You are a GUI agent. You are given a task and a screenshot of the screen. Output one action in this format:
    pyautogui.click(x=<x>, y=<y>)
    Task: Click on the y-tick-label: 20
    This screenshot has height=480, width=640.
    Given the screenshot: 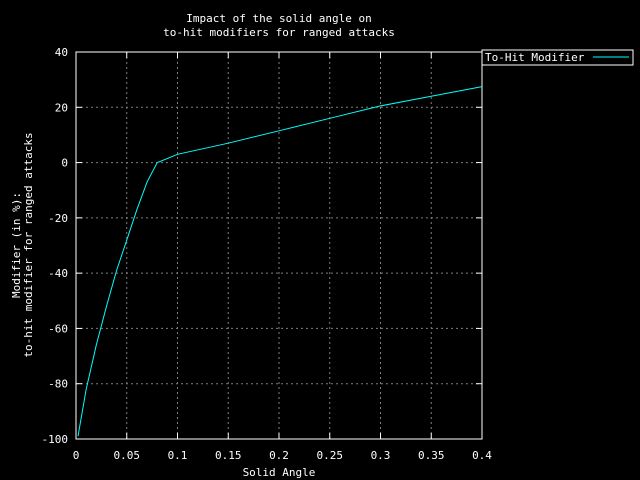 What is the action you would take?
    pyautogui.click(x=61, y=107)
    